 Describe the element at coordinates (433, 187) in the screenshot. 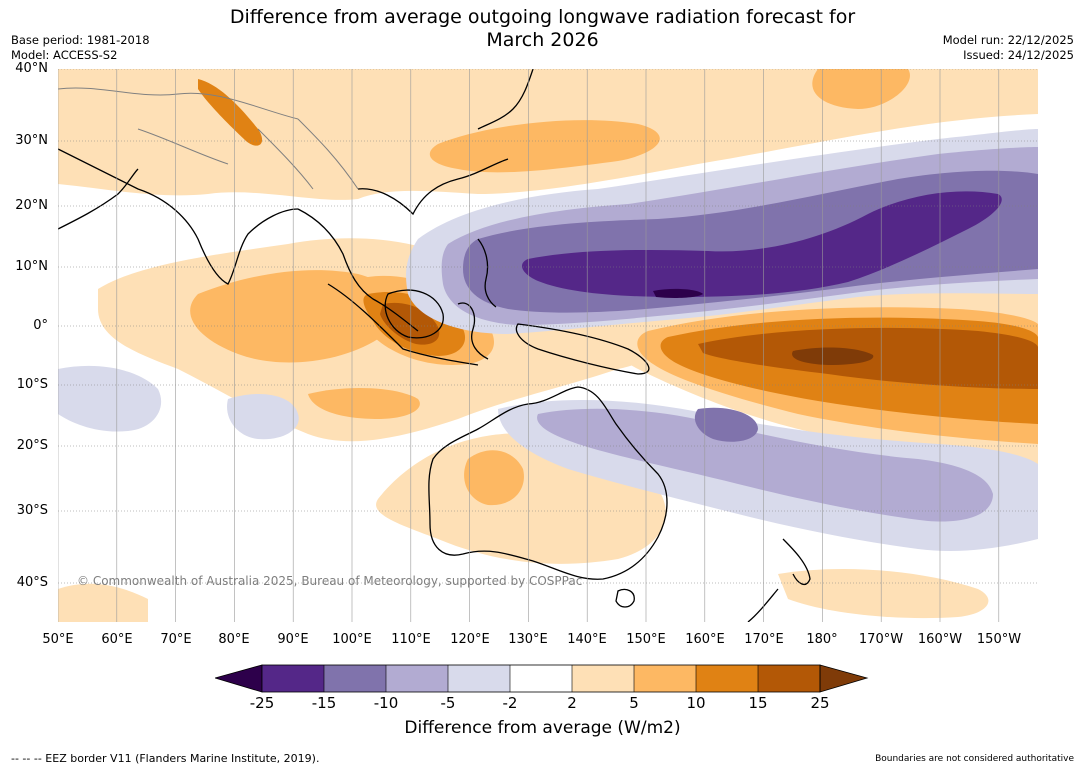

I see `china-coastline` at that location.